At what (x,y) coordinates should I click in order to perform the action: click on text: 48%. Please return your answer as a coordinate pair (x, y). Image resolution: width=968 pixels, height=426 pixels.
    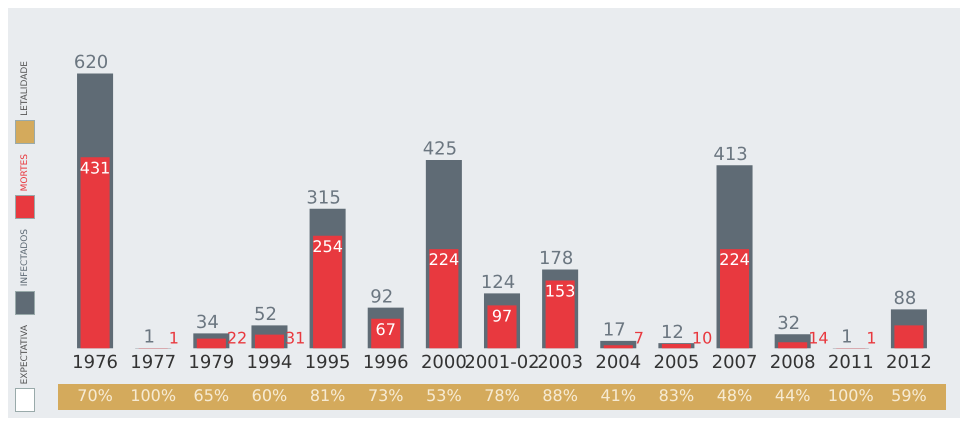
    Looking at the image, I should click on (734, 396).